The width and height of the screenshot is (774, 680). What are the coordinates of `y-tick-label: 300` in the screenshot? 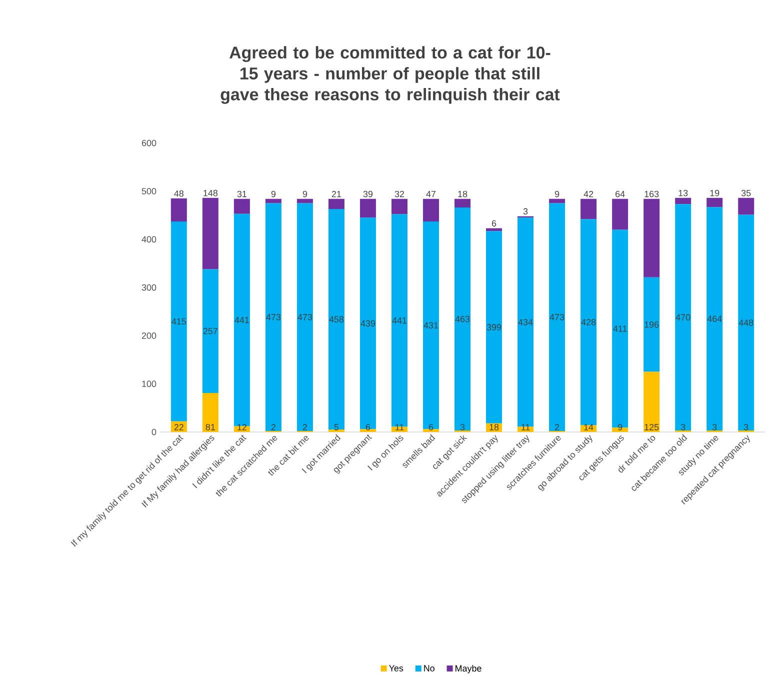 It's located at (149, 287).